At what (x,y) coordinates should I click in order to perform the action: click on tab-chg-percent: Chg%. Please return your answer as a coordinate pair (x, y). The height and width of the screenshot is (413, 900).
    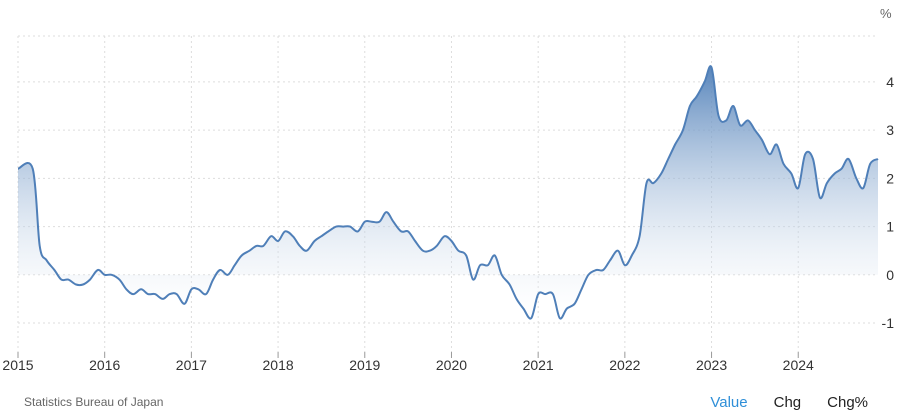
    Looking at the image, I should click on (847, 402).